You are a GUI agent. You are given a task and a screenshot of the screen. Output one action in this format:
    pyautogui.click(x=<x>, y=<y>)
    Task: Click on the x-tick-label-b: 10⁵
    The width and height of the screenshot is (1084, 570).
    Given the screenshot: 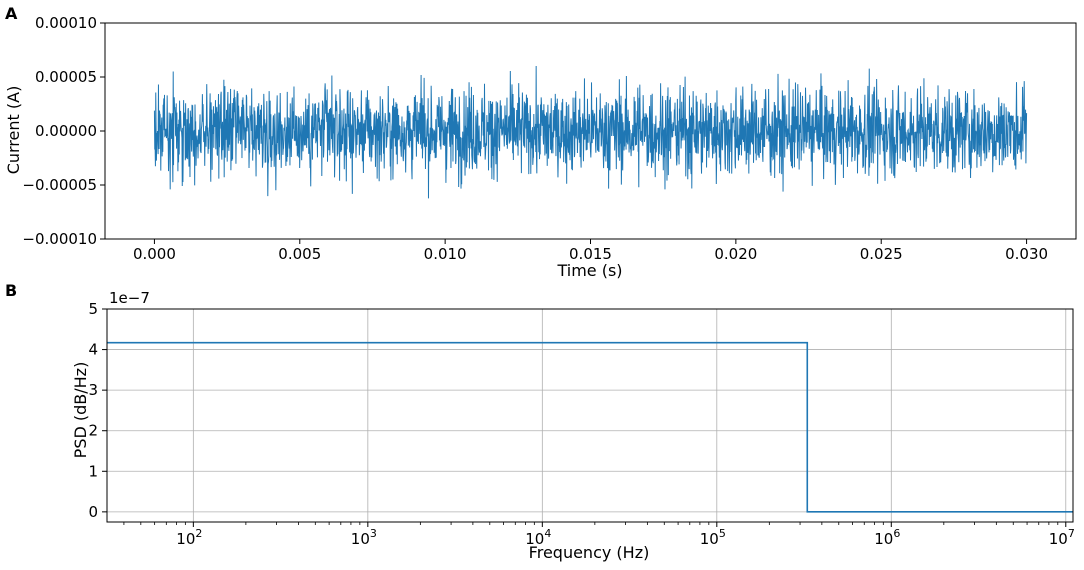 What is the action you would take?
    pyautogui.click(x=713, y=537)
    